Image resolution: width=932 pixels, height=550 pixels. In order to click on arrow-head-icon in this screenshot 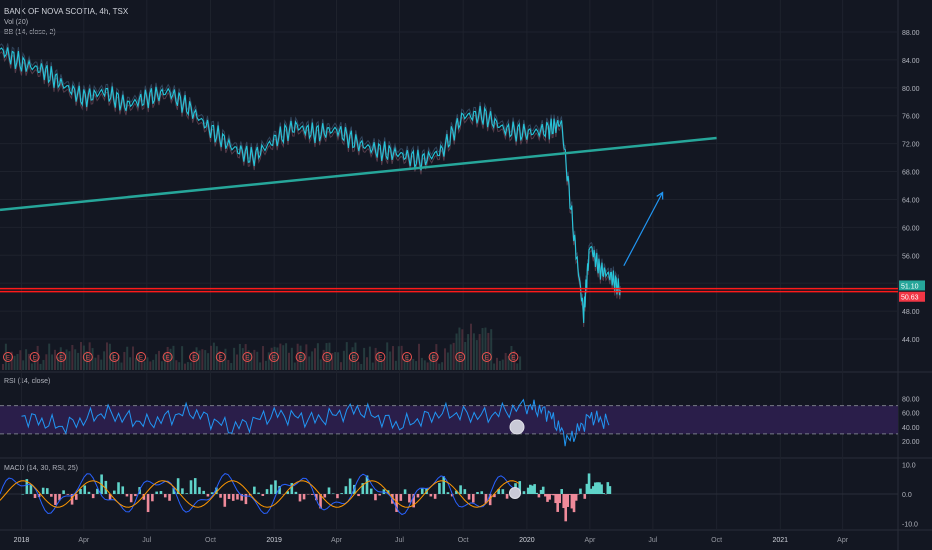, I will do `click(660, 195)`.